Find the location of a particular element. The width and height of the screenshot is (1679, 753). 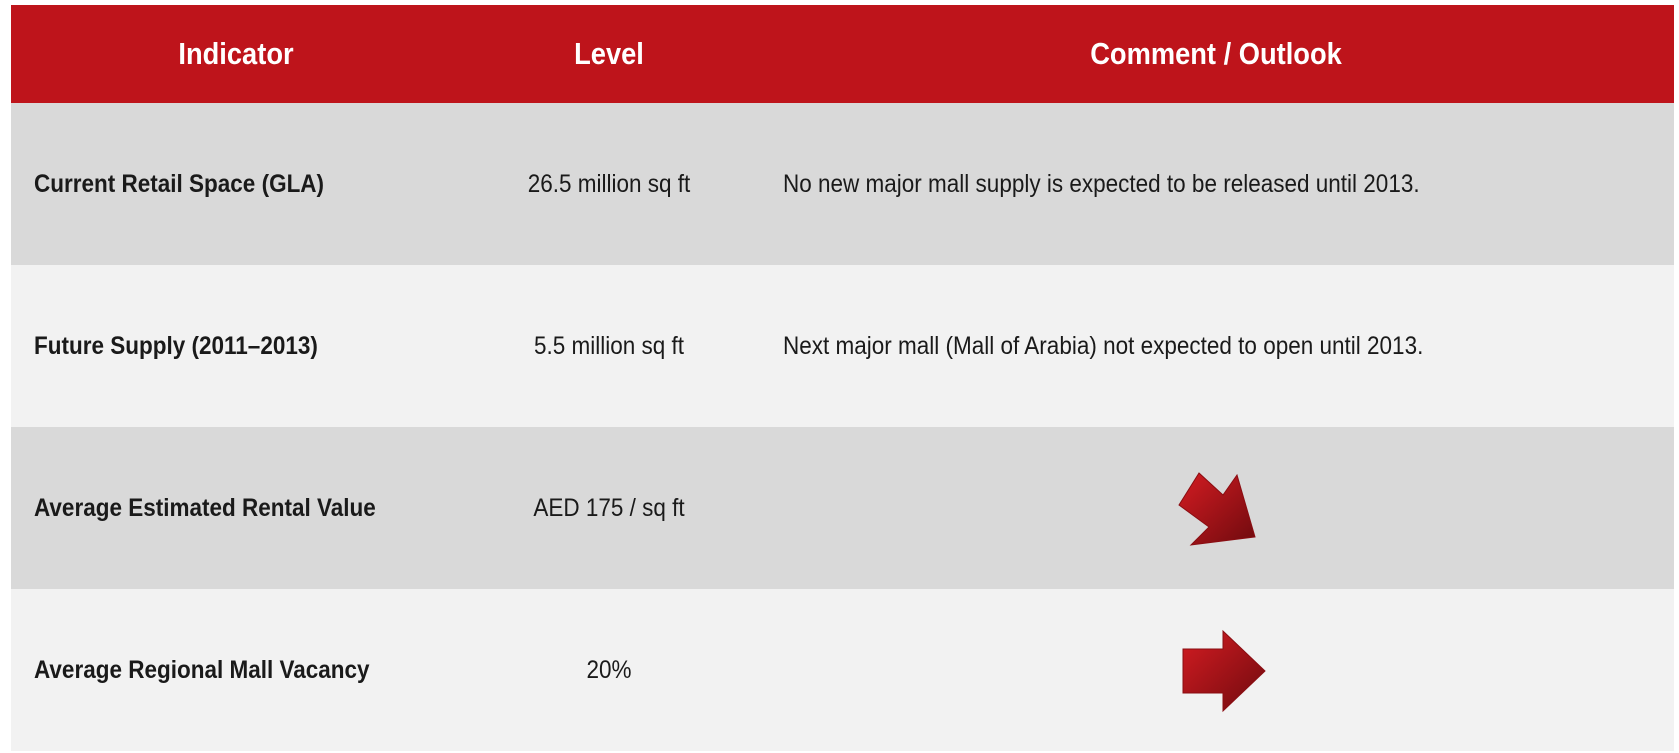

level: 20% is located at coordinates (609, 670).